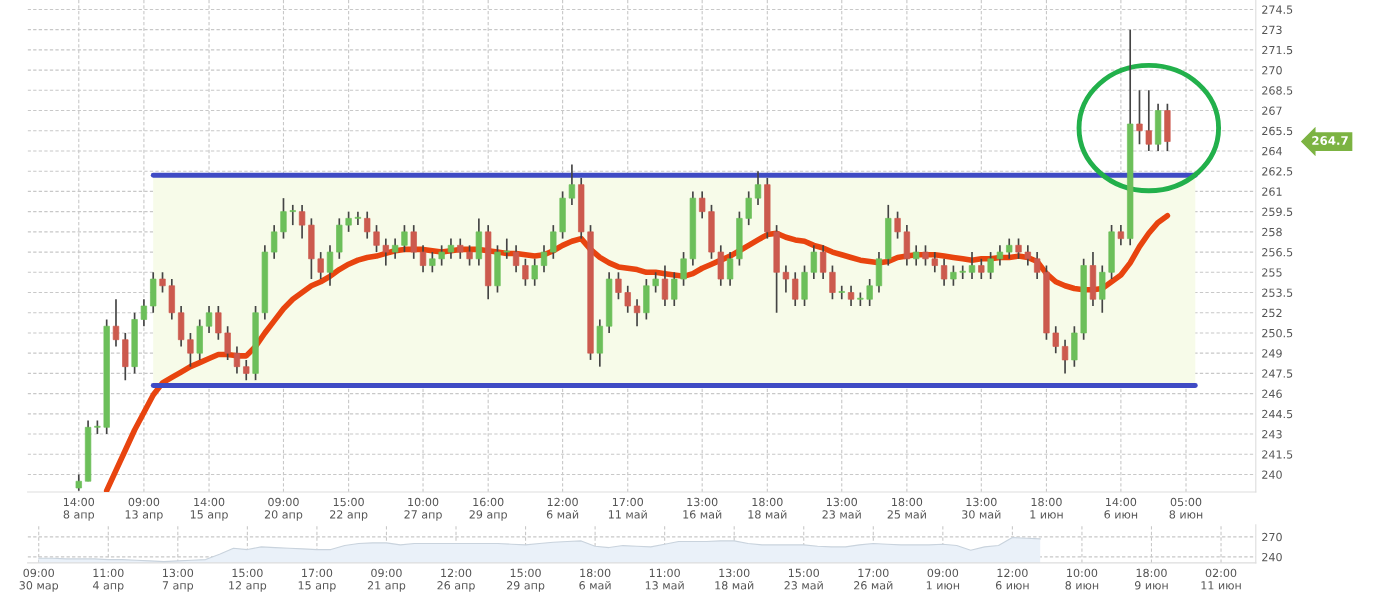 The width and height of the screenshot is (1380, 604). What do you see at coordinates (1221, 579) in the screenshot?
I see `x-tick-label: 02:00 11 июн` at bounding box center [1221, 579].